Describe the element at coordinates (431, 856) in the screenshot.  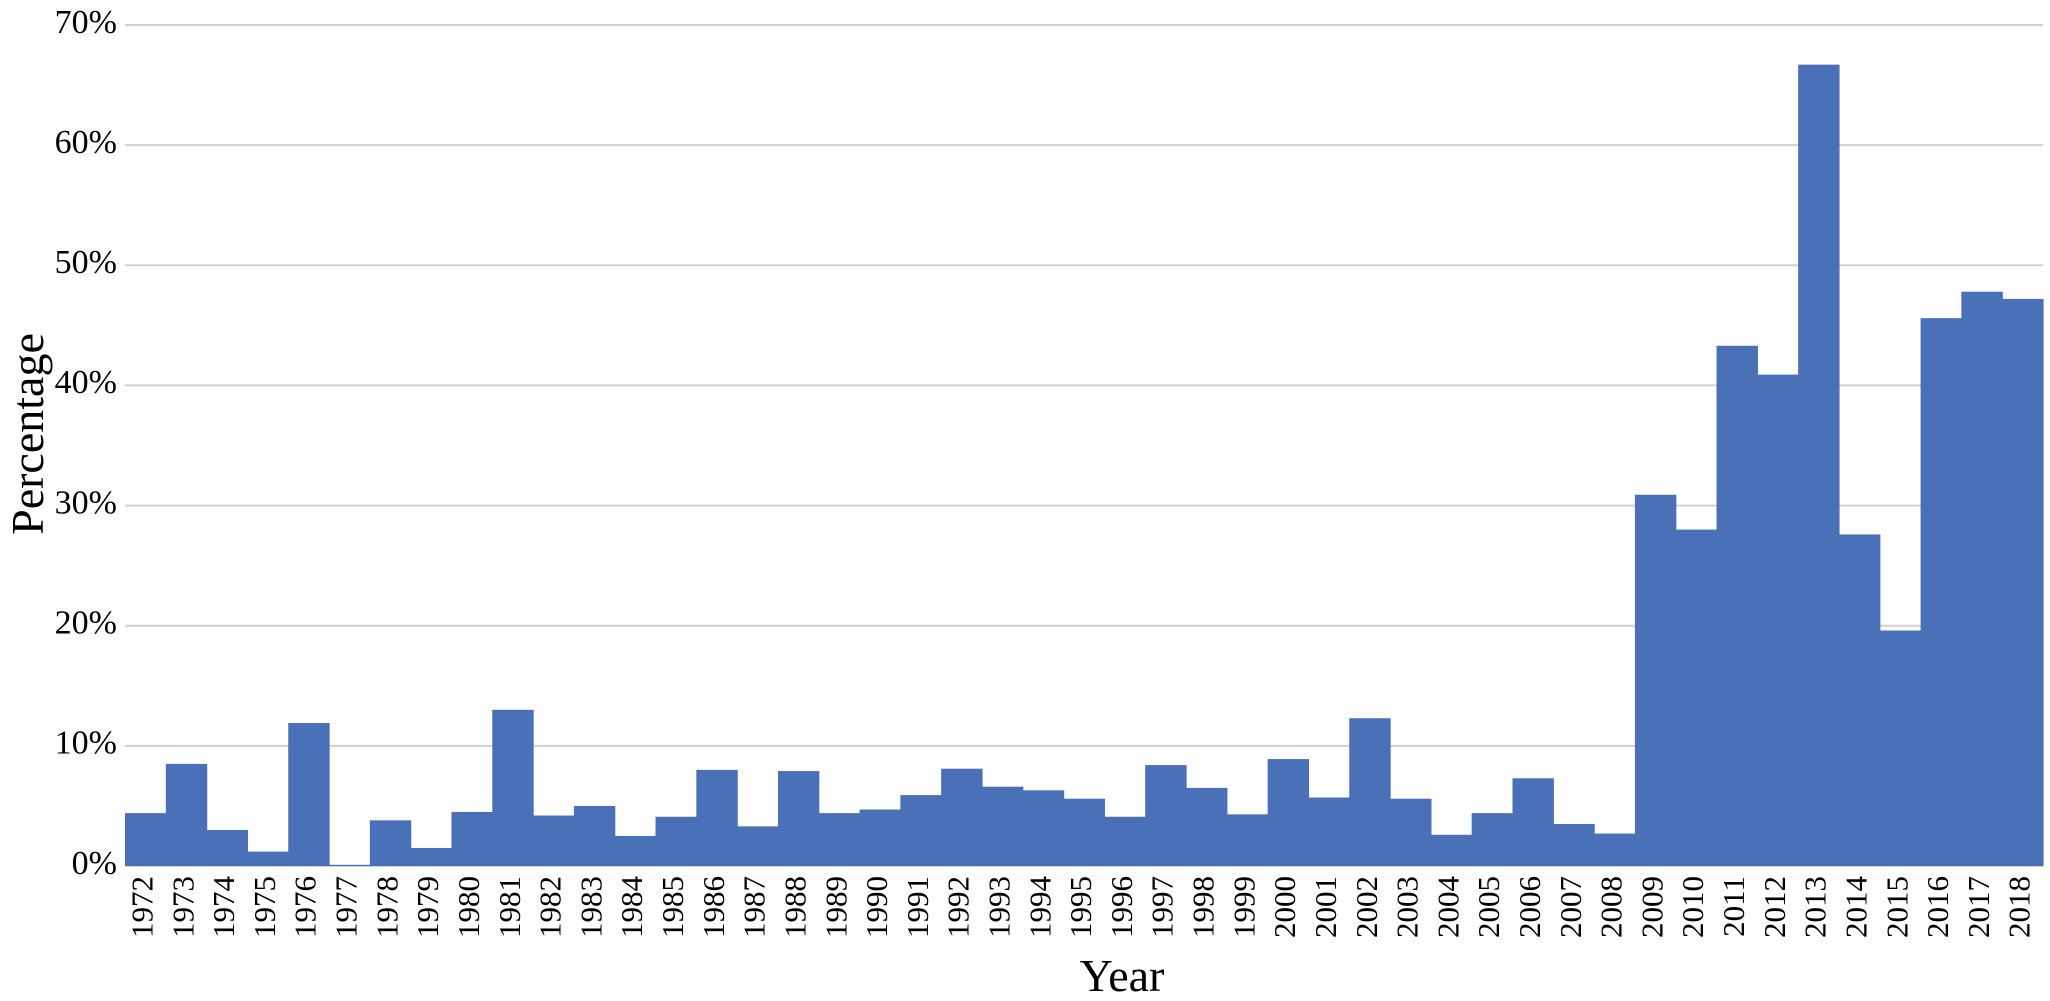
I see `bar-1979` at that location.